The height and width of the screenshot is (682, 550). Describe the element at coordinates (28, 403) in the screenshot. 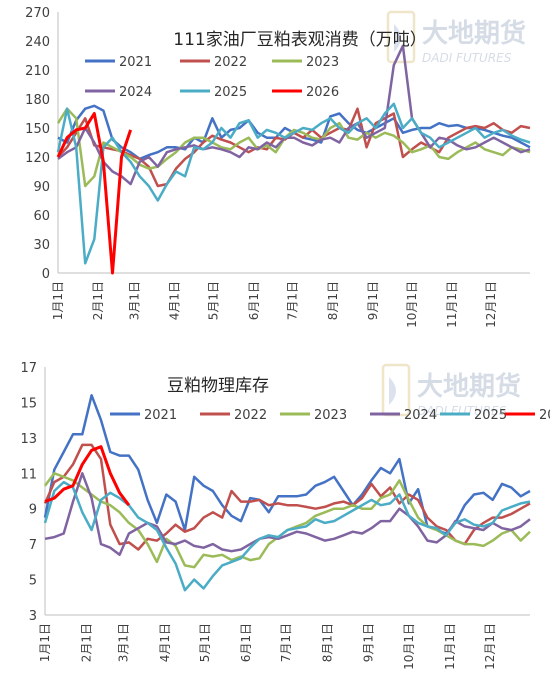

I see `y-tick-label: 15` at that location.